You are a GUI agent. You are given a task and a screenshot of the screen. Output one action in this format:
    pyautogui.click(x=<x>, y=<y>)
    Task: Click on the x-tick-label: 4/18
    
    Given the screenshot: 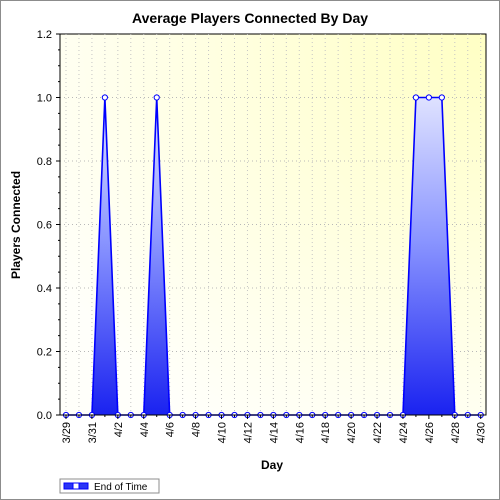 What is the action you would take?
    pyautogui.click(x=326, y=432)
    